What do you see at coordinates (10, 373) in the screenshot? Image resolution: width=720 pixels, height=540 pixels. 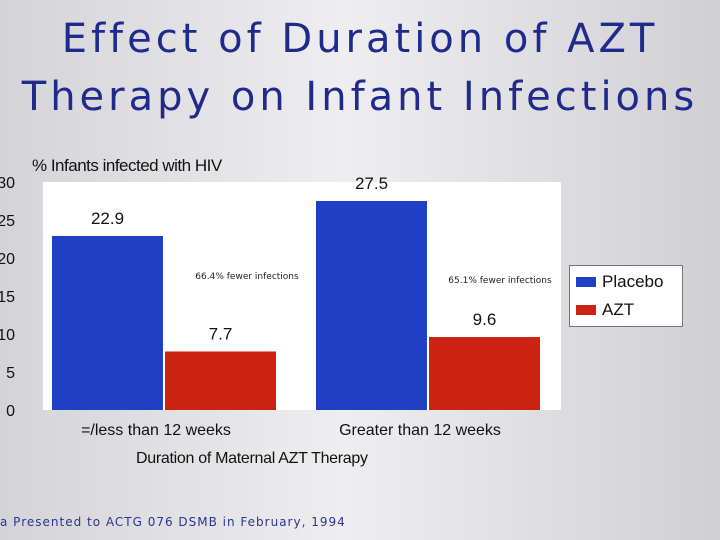 I see `y-tick-label-5: 5` at bounding box center [10, 373].